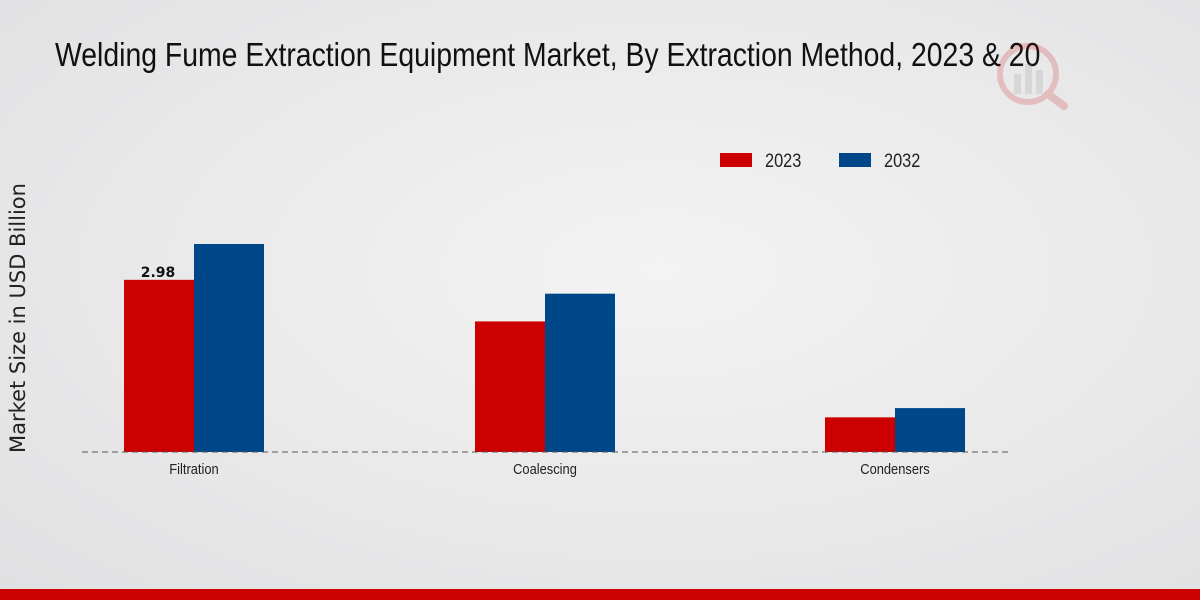 The image size is (1200, 600). What do you see at coordinates (860, 434) in the screenshot?
I see `bar-condensers-2023` at bounding box center [860, 434].